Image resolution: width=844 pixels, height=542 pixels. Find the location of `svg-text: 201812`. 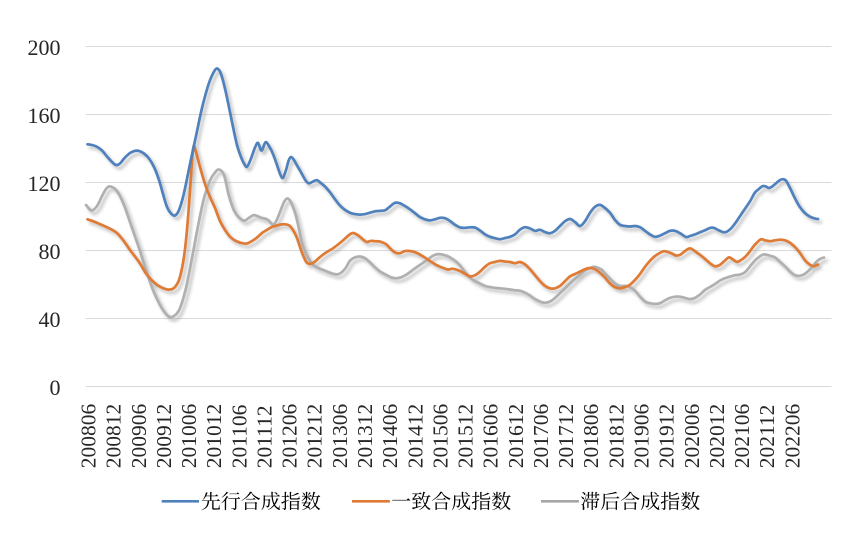

svg-text: 201812 is located at coordinates (616, 436).